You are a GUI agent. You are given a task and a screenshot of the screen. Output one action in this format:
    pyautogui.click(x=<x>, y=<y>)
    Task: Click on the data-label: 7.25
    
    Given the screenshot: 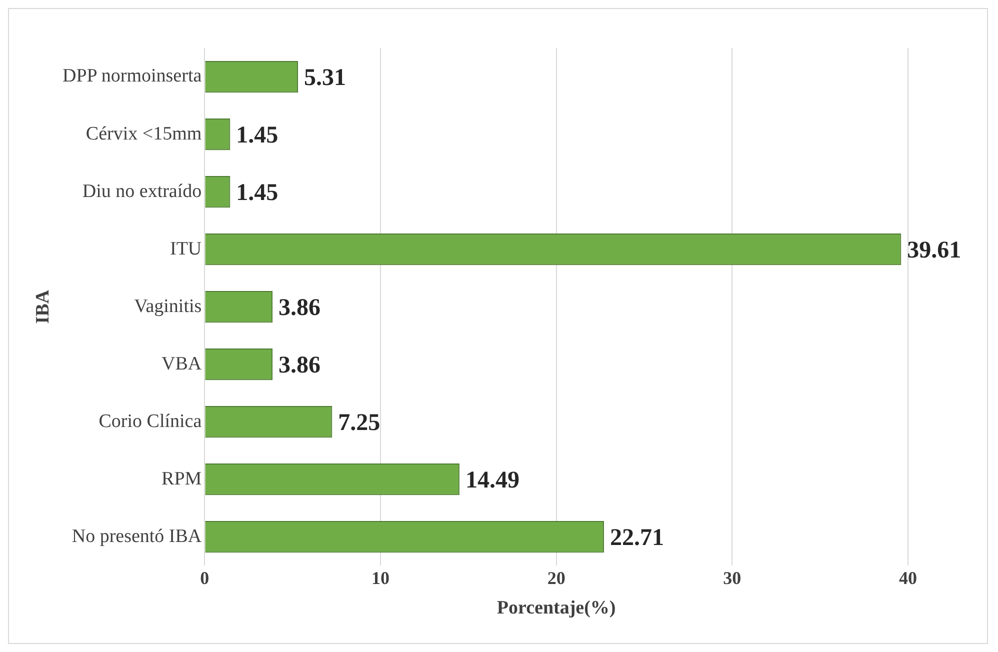 What is the action you would take?
    pyautogui.click(x=359, y=423)
    